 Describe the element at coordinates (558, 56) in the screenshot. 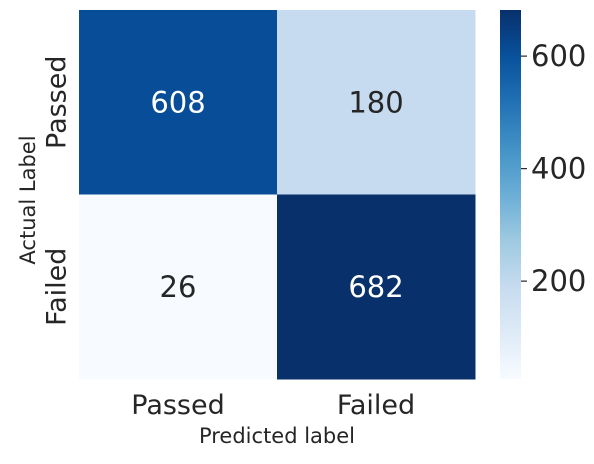

I see `colorbar-tick-label: 600` at that location.